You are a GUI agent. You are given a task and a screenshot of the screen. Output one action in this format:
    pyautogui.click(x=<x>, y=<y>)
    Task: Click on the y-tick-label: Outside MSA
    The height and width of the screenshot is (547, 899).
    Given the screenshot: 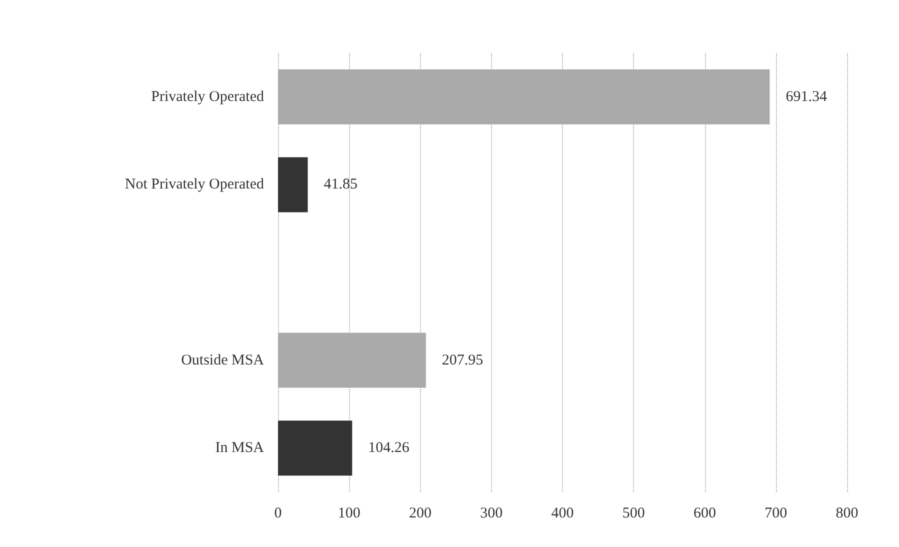 What is the action you would take?
    pyautogui.click(x=222, y=360)
    